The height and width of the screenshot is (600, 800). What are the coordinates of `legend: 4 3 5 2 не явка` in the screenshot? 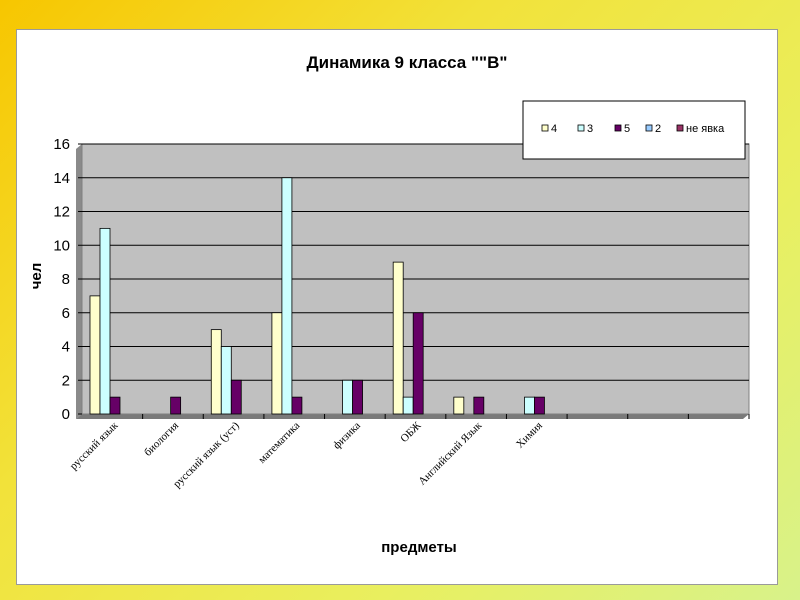 It's located at (634, 130).